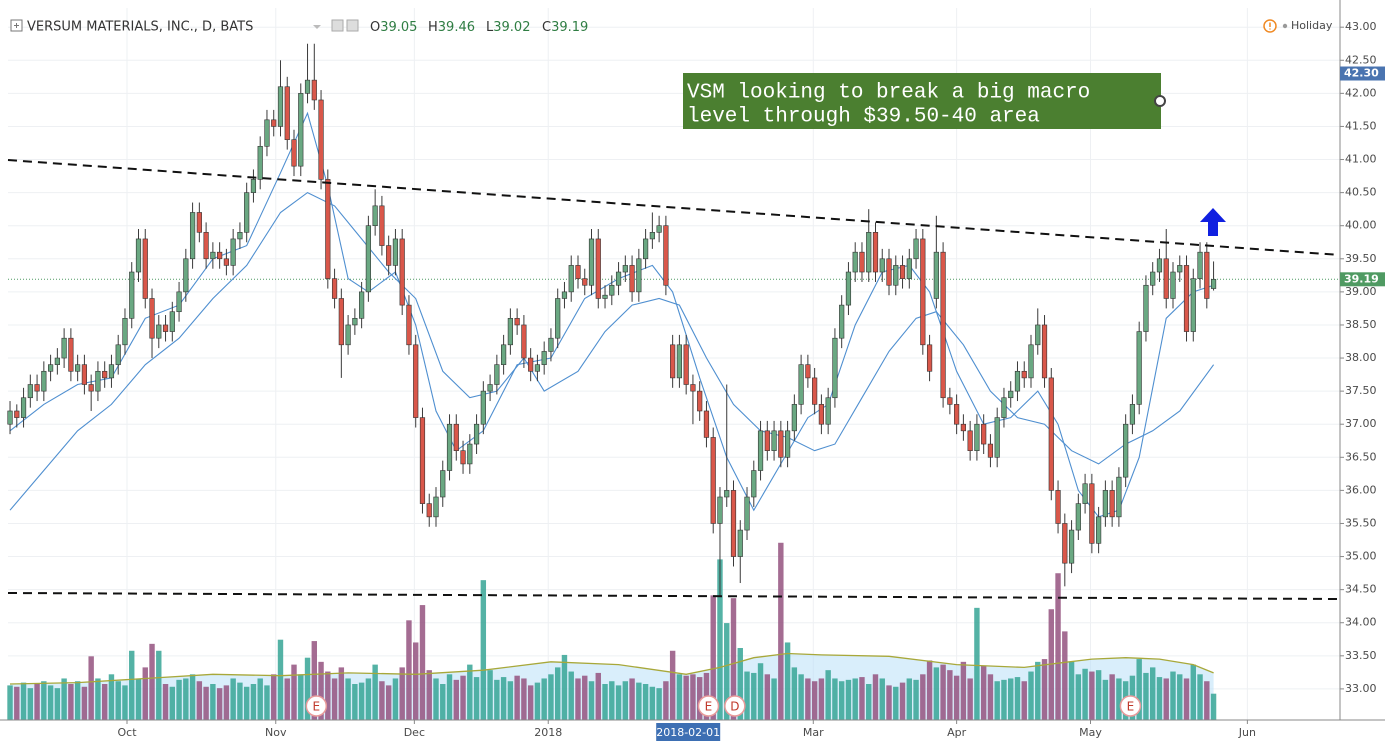  Describe the element at coordinates (317, 27) in the screenshot. I see `dropdown` at that location.